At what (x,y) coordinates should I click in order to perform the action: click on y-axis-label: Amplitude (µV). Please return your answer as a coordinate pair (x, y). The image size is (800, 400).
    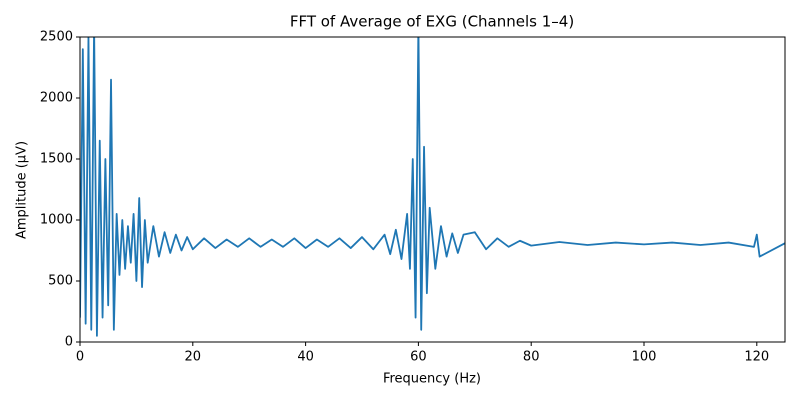
    Looking at the image, I should click on (22, 190).